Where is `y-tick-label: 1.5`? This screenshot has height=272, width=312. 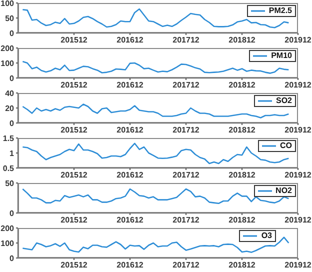 y-tick-label: 1.5 is located at coordinates (8, 138).